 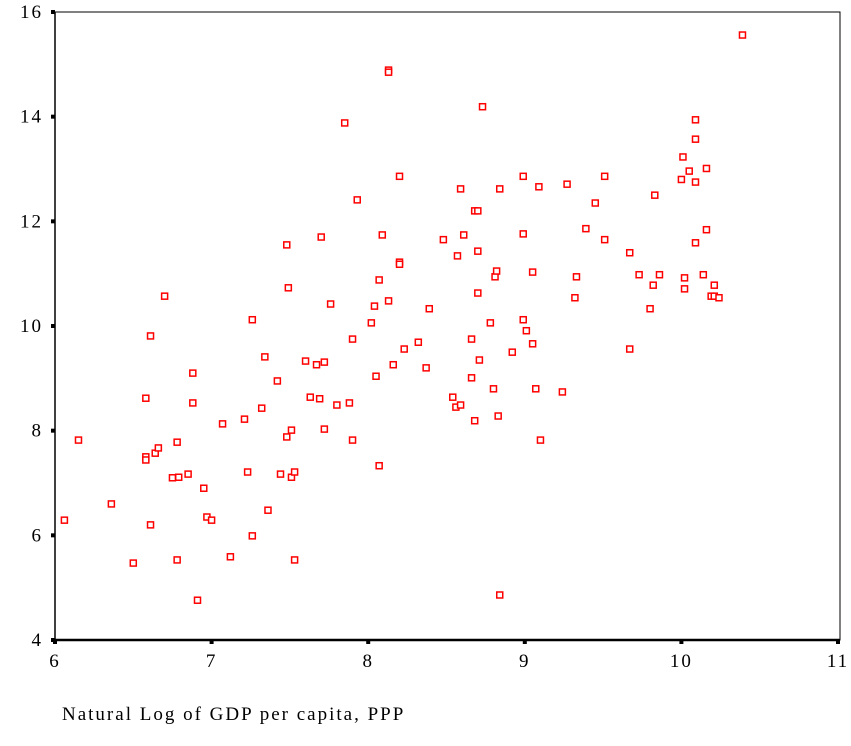 I want to click on y-tick-label: 14, so click(x=31, y=117).